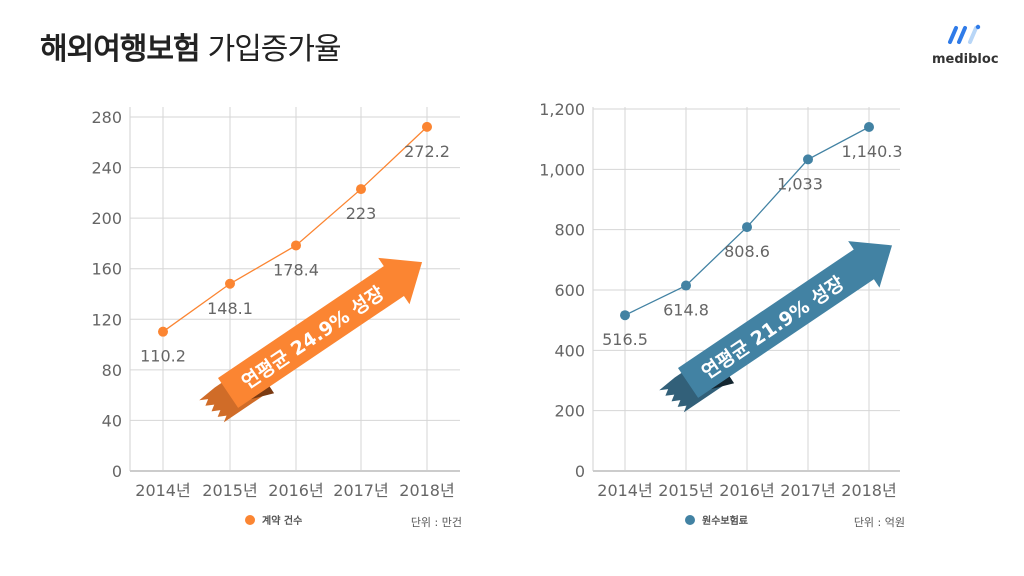 This screenshot has width=1024, height=576. I want to click on y-tick-label: 800, so click(569, 230).